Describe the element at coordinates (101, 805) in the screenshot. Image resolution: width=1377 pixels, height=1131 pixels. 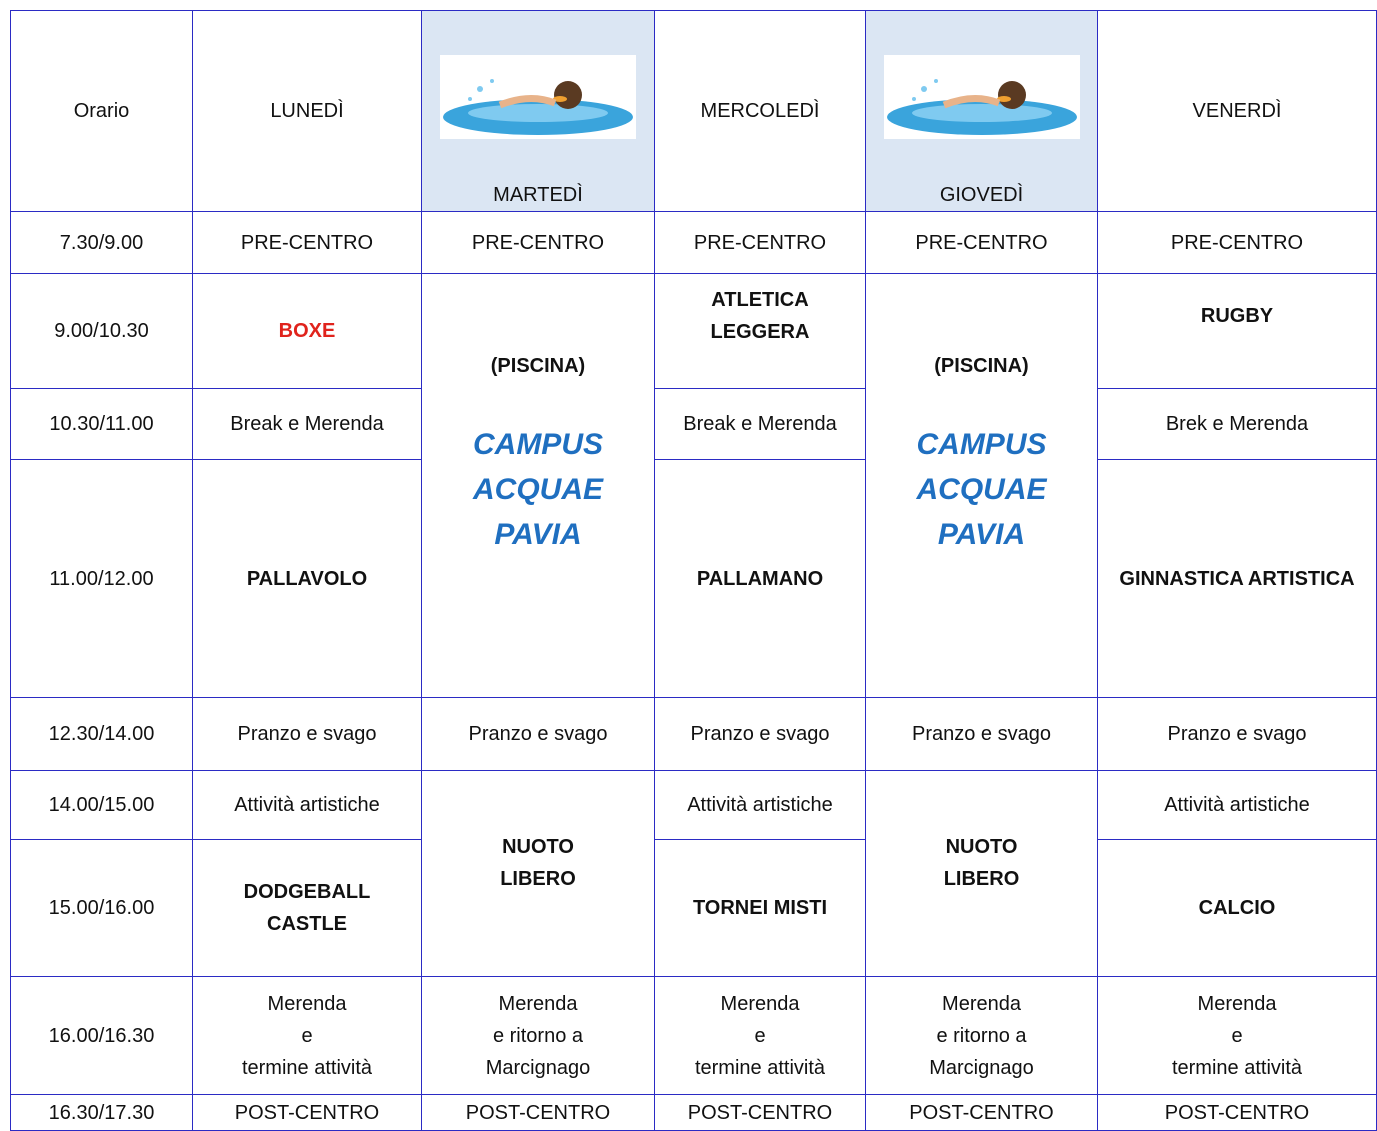
I see `time-cell: 14.00/15.00` at that location.